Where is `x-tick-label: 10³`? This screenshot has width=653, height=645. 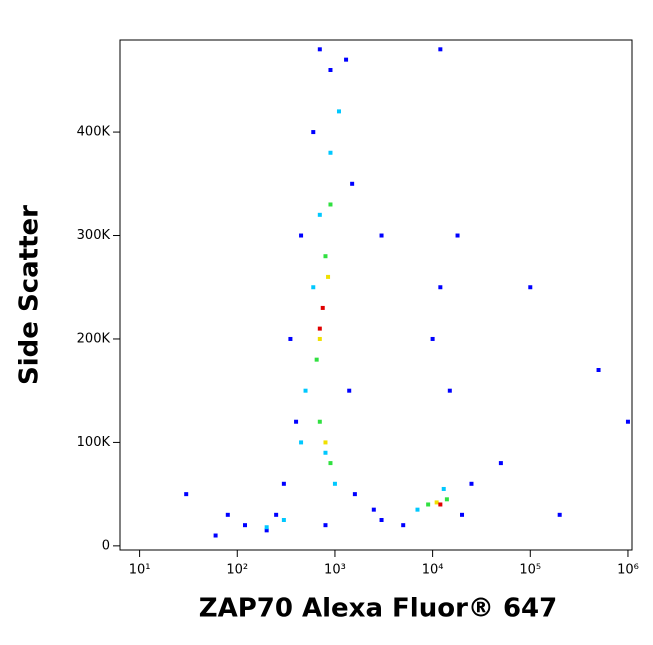 x-tick-label: 10³ is located at coordinates (335, 570).